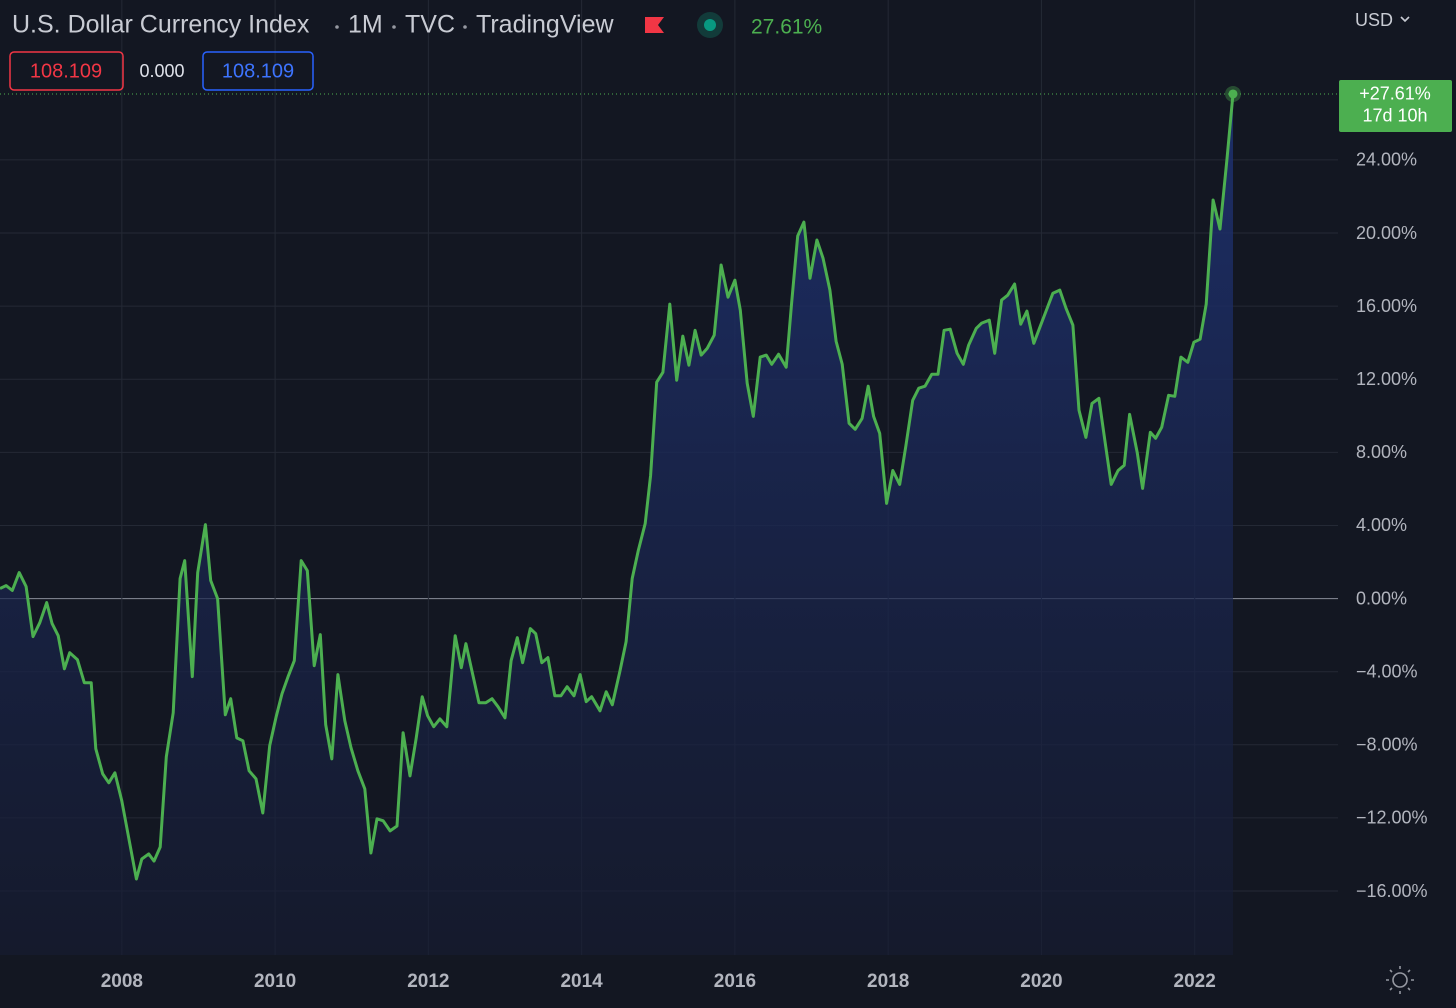  What do you see at coordinates (545, 25) in the screenshot?
I see `source: TradingView` at bounding box center [545, 25].